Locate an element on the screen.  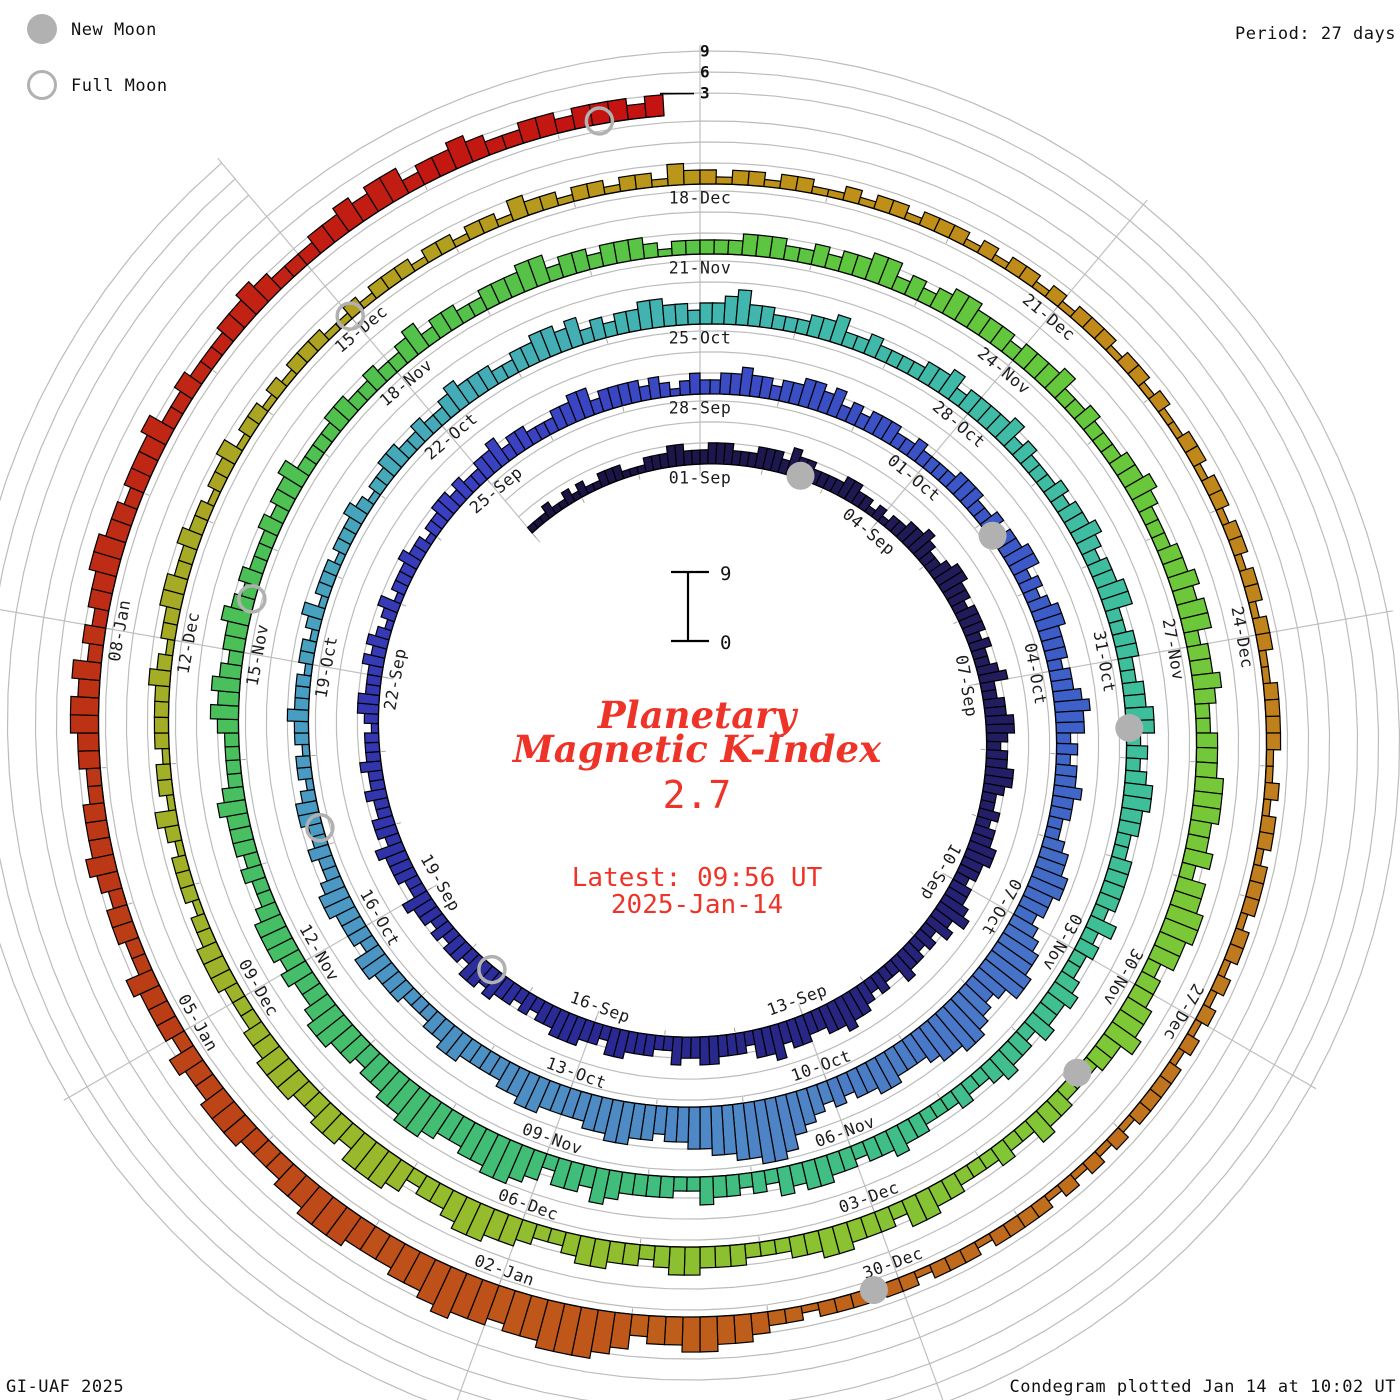
date-label: 01-Sep is located at coordinates (700, 478).